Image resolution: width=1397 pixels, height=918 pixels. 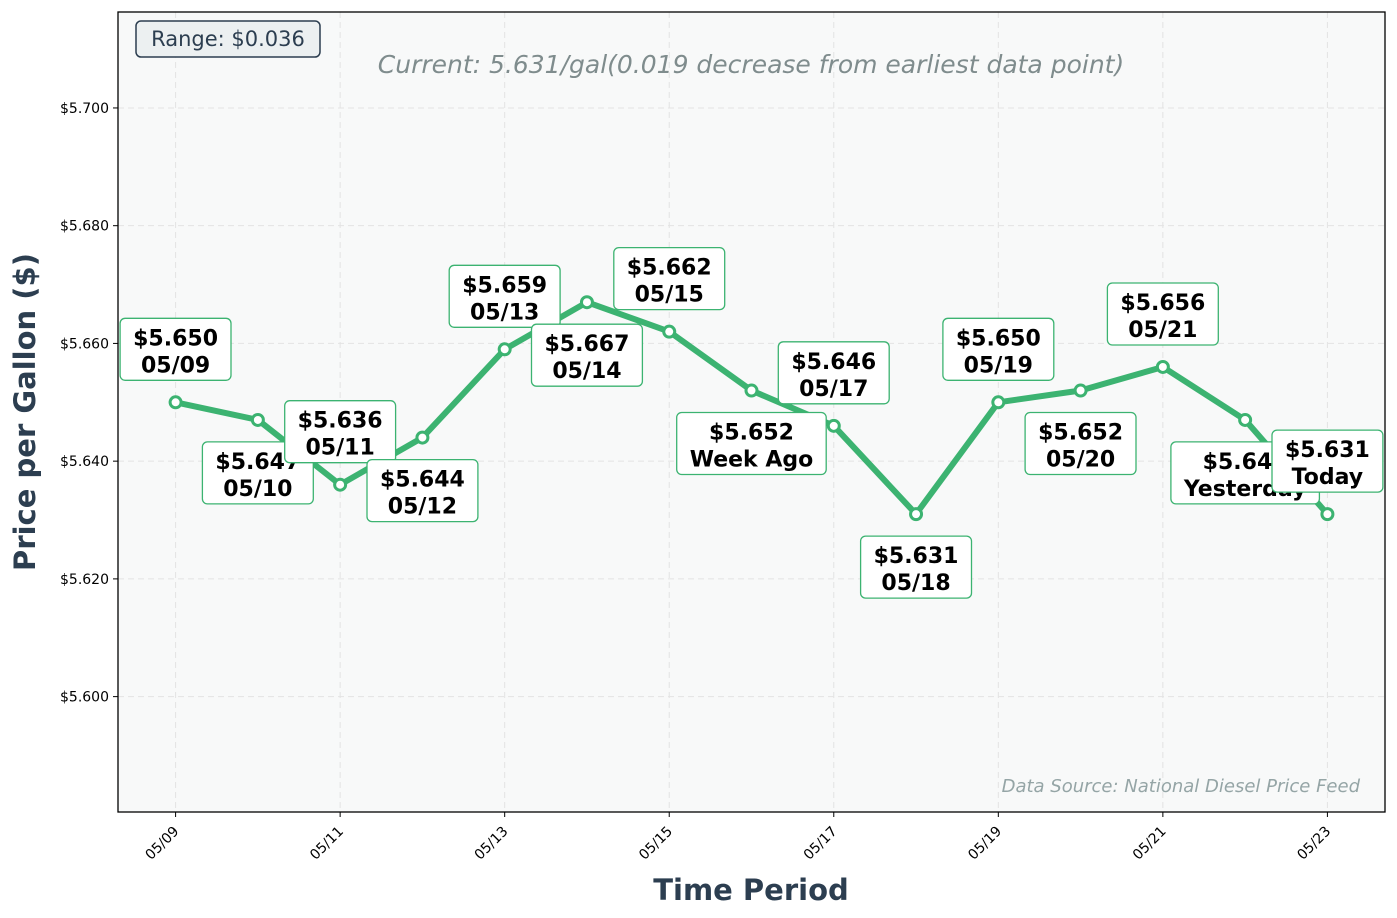 I want to click on range-badge-text: Range: $0.036, so click(x=228, y=39).